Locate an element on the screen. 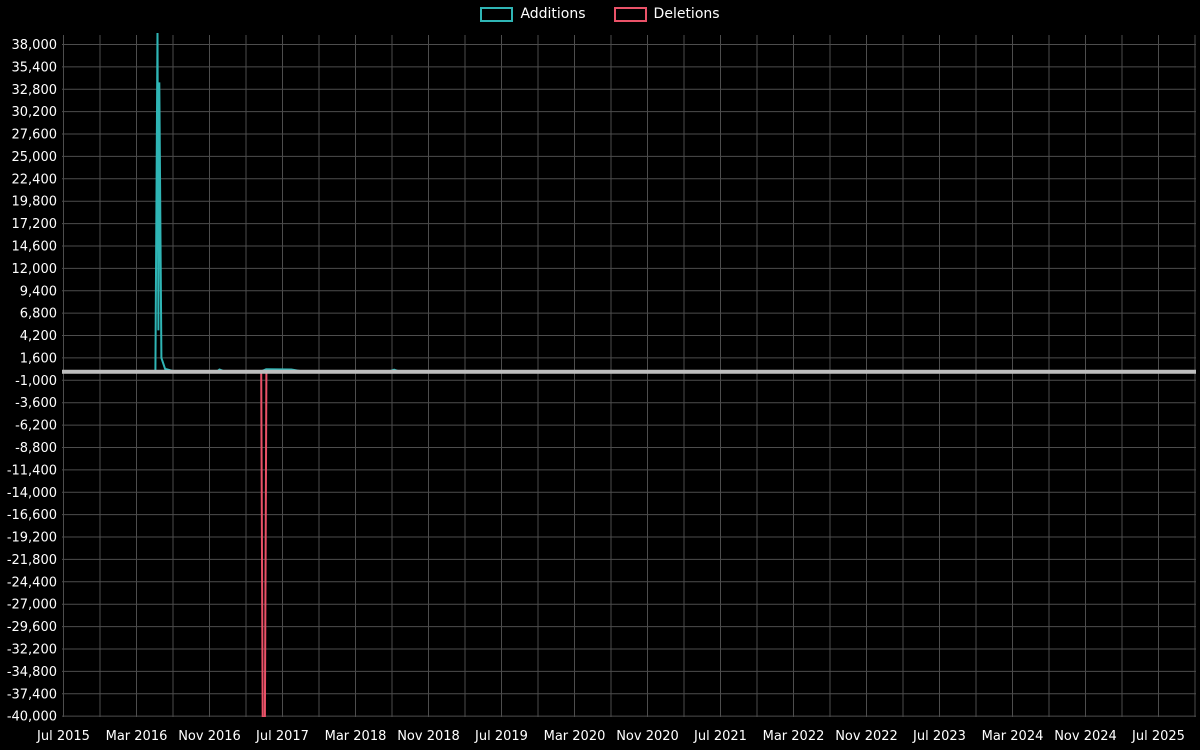 This screenshot has width=1200, height=750. x-axis-label: Jul 2025 is located at coordinates (1158, 736).